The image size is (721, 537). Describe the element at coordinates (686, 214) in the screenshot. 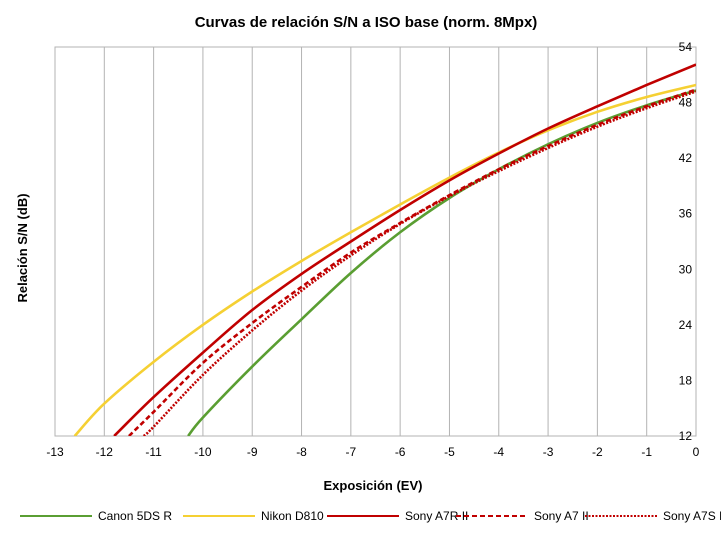

I see `y-tick-label: 36` at that location.